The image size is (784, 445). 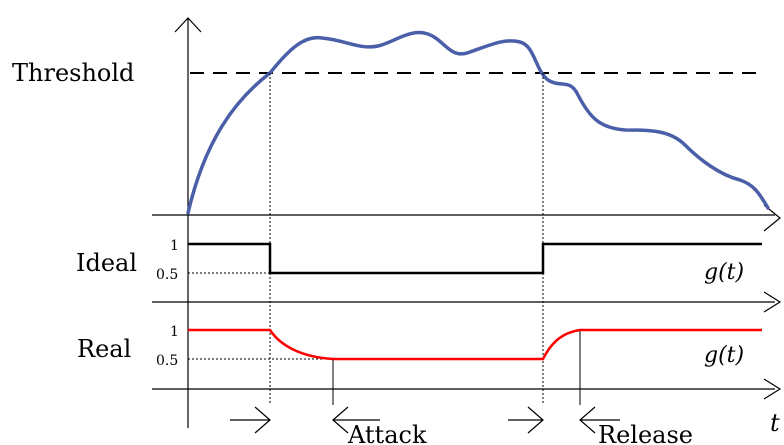 What do you see at coordinates (167, 361) in the screenshot?
I see `real-tick-low: 0.5` at bounding box center [167, 361].